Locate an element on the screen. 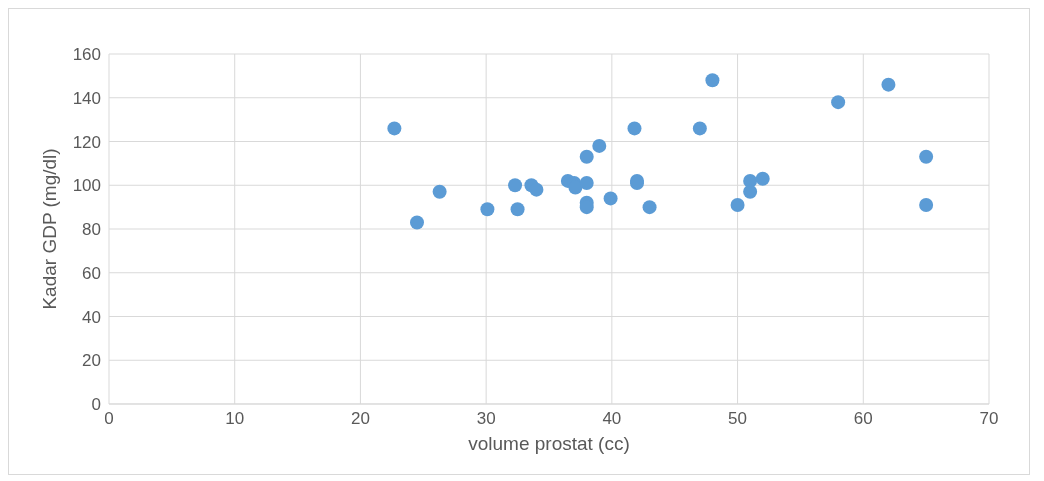 This screenshot has width=1044, height=481. x-tick-label: 70 is located at coordinates (989, 419).